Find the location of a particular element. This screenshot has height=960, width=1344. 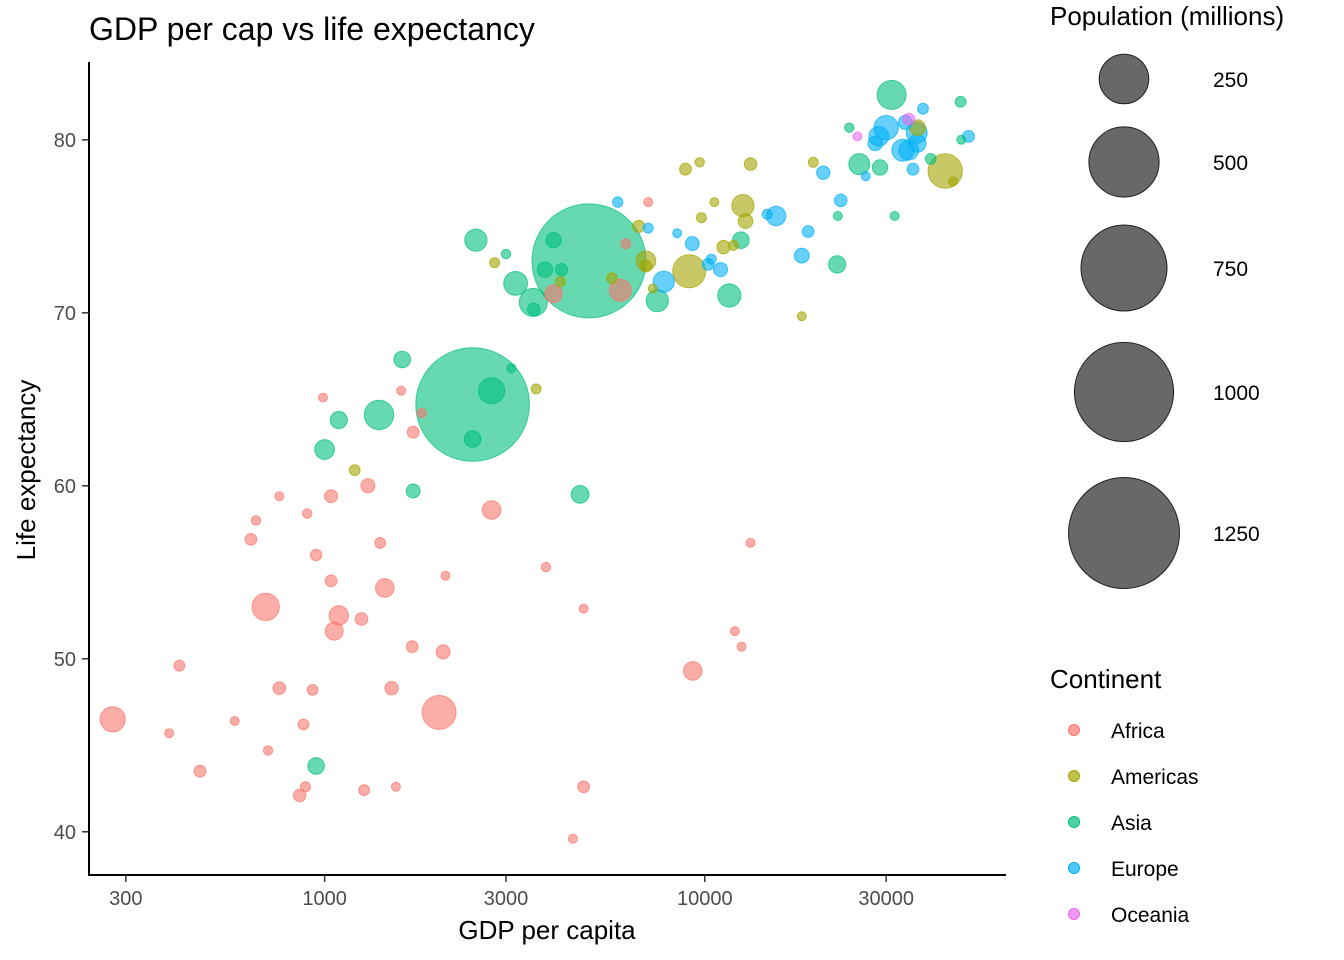

size-legend-label: 250 is located at coordinates (1230, 80).